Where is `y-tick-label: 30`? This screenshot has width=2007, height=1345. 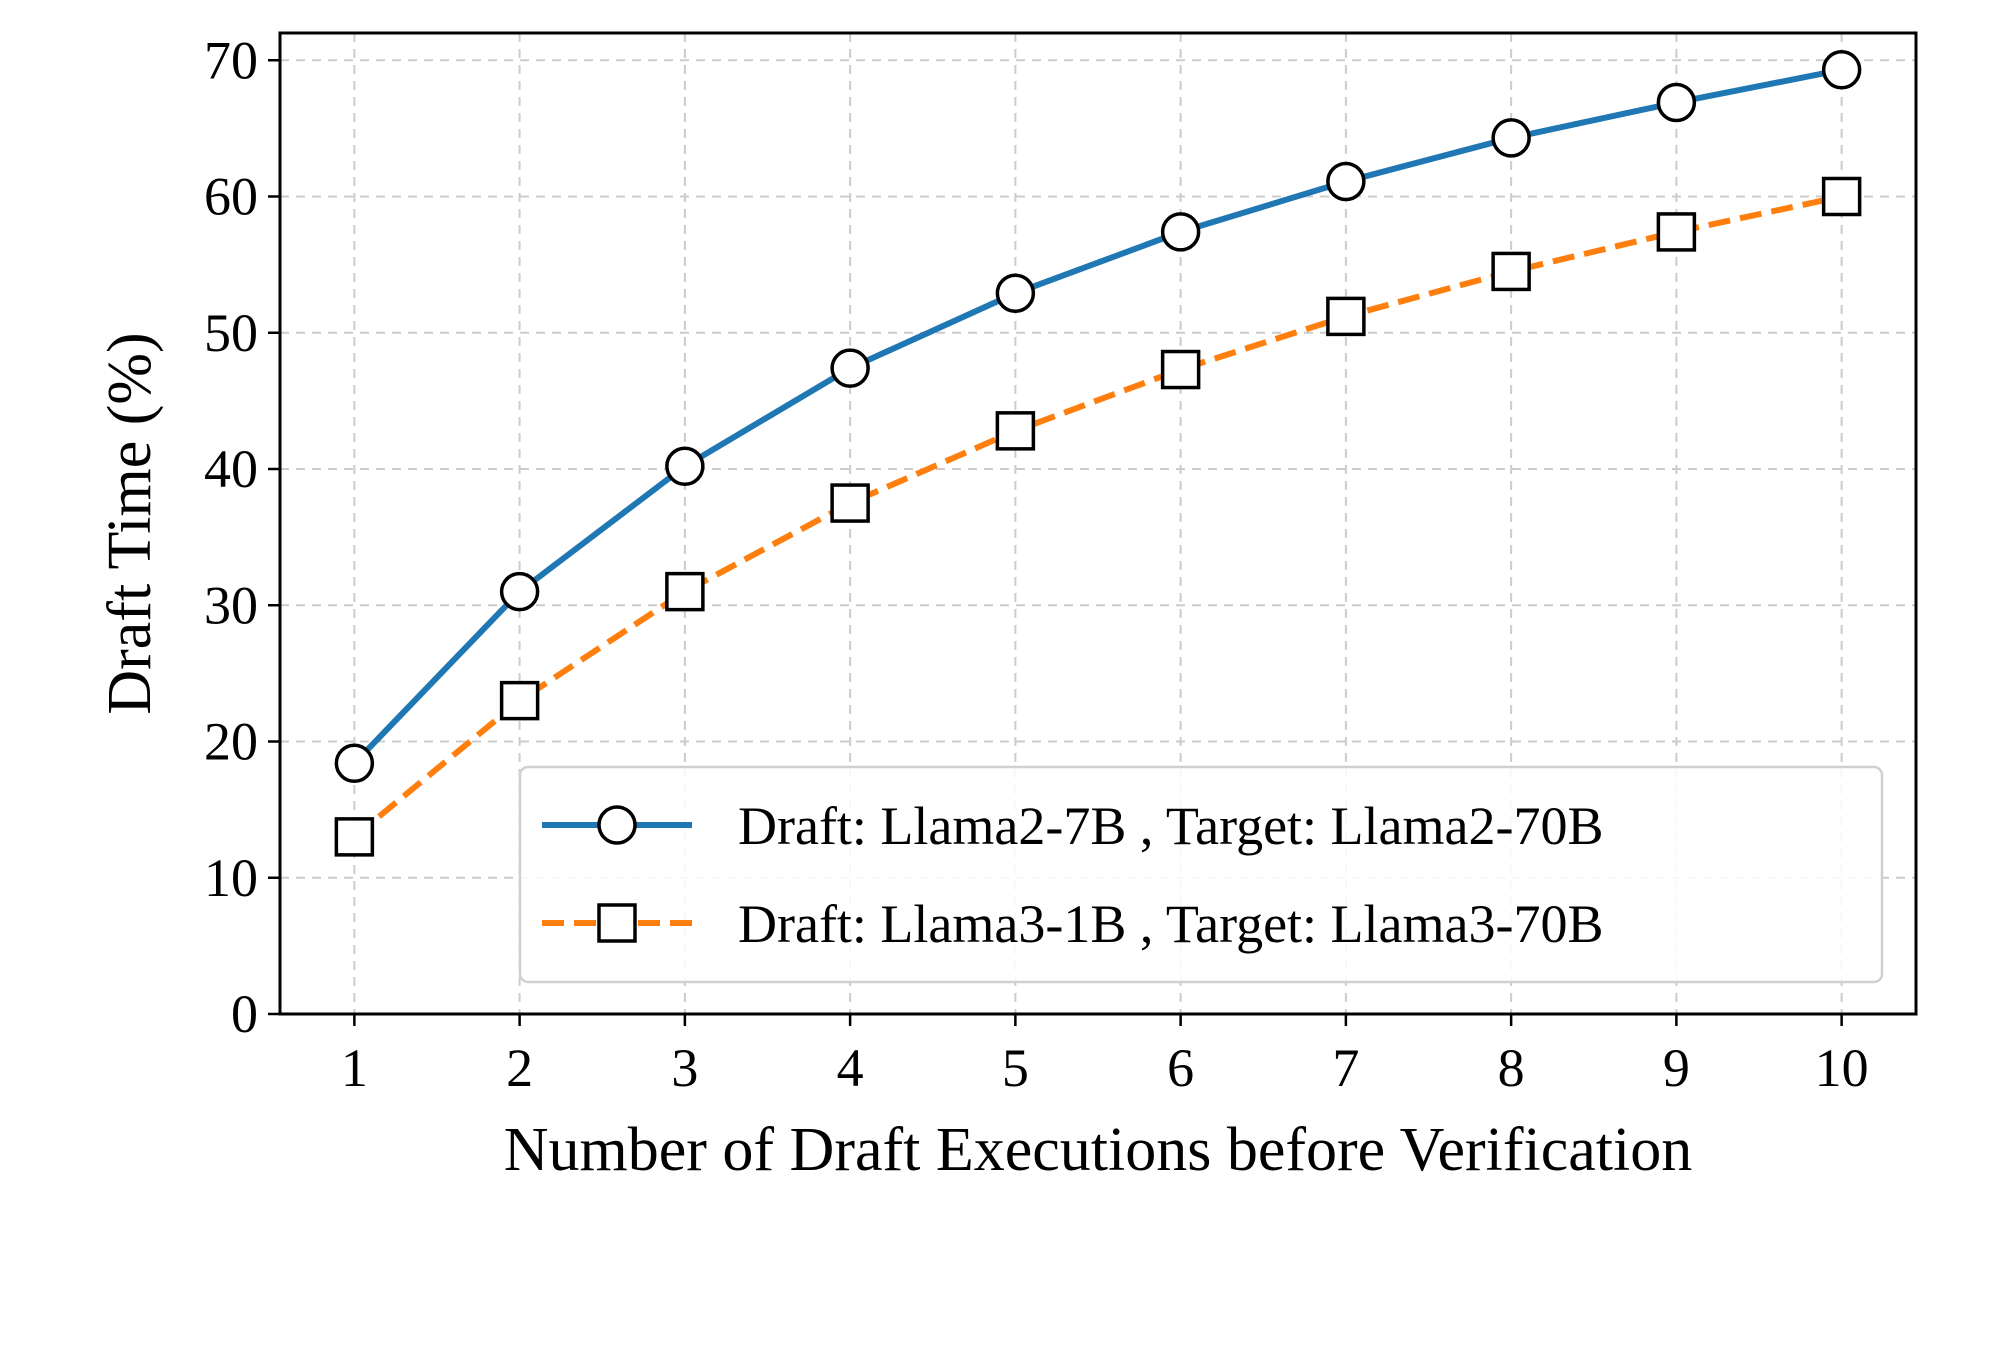 y-tick-label: 30 is located at coordinates (231, 605).